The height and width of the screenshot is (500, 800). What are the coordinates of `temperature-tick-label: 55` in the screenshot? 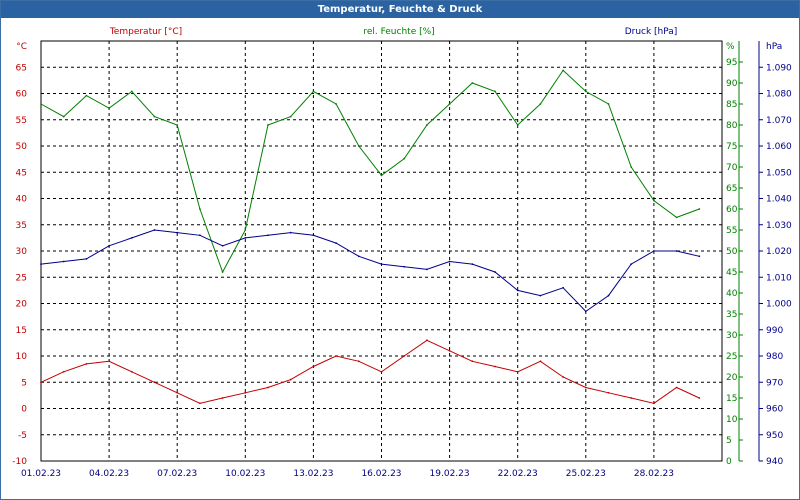 It's located at (21, 121).